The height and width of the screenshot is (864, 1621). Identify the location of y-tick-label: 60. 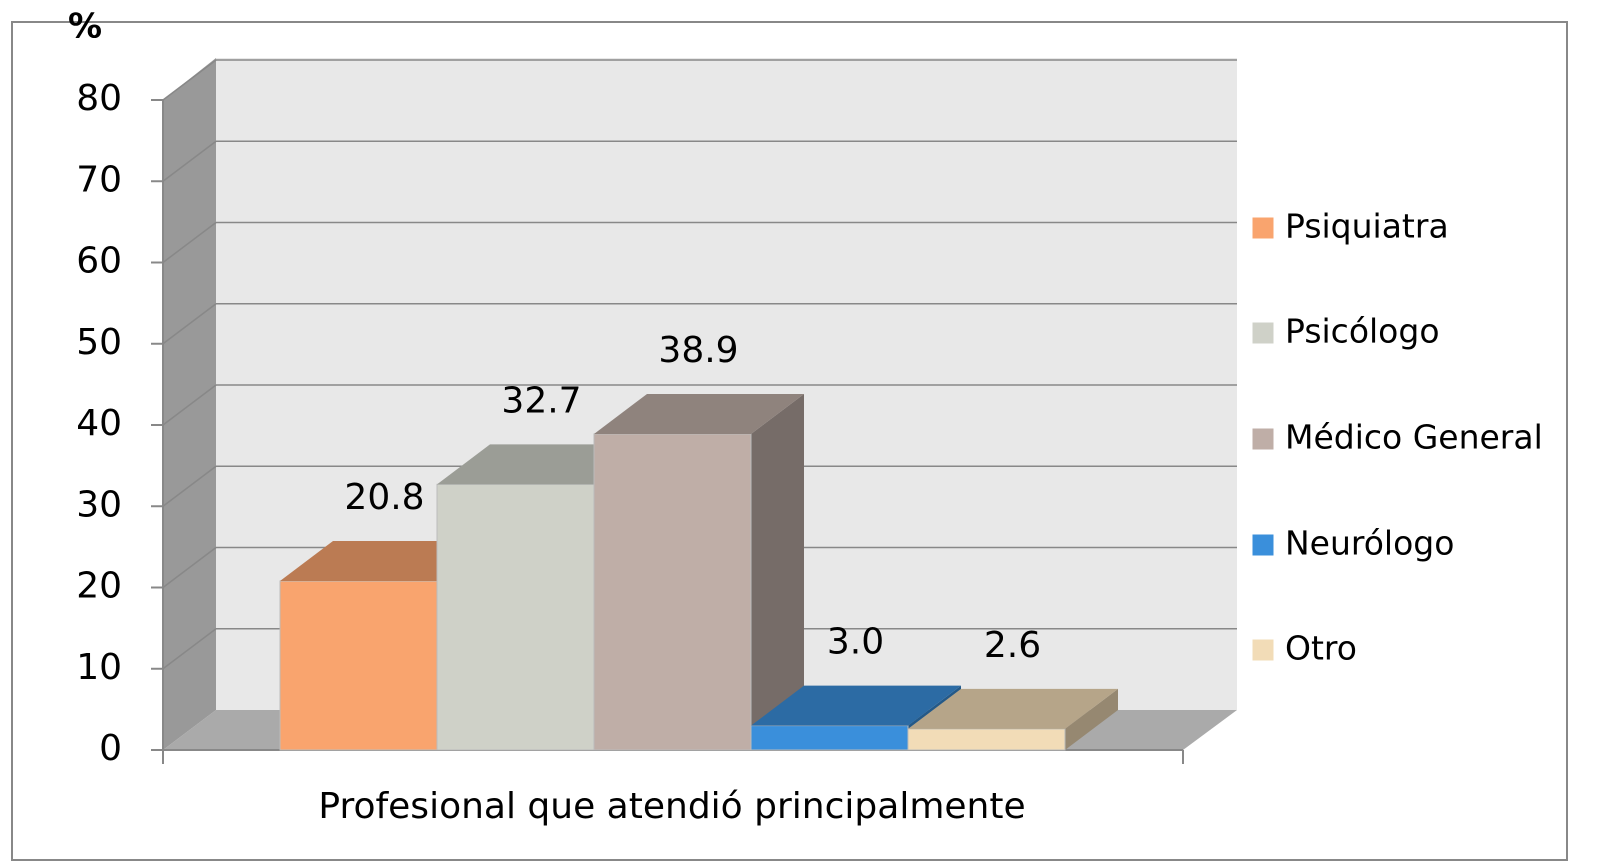
(99, 261).